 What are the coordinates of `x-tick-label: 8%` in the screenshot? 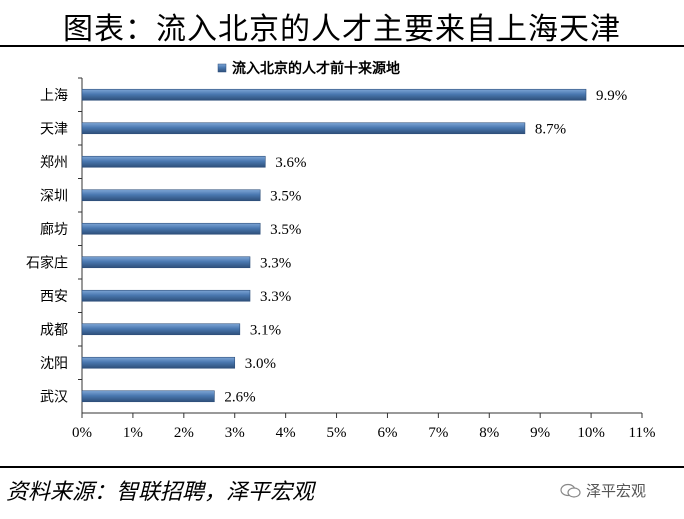 It's located at (489, 433).